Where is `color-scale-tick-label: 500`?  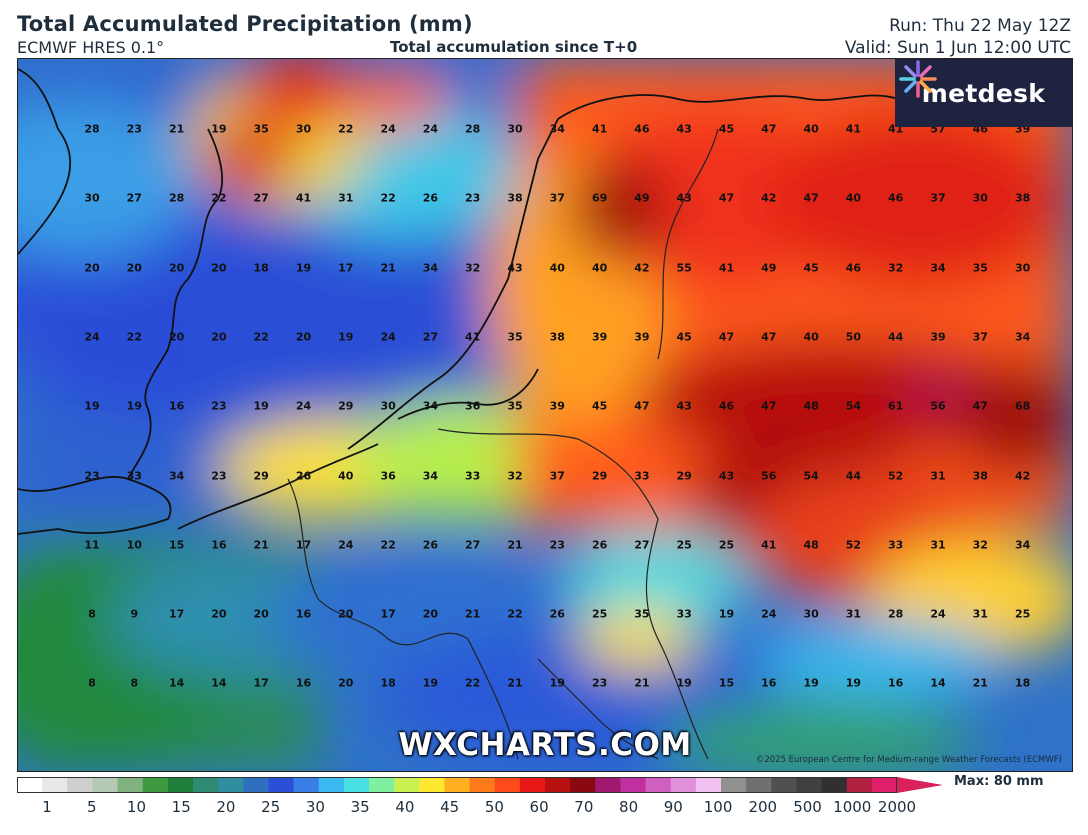 color-scale-tick-label: 500 is located at coordinates (807, 807).